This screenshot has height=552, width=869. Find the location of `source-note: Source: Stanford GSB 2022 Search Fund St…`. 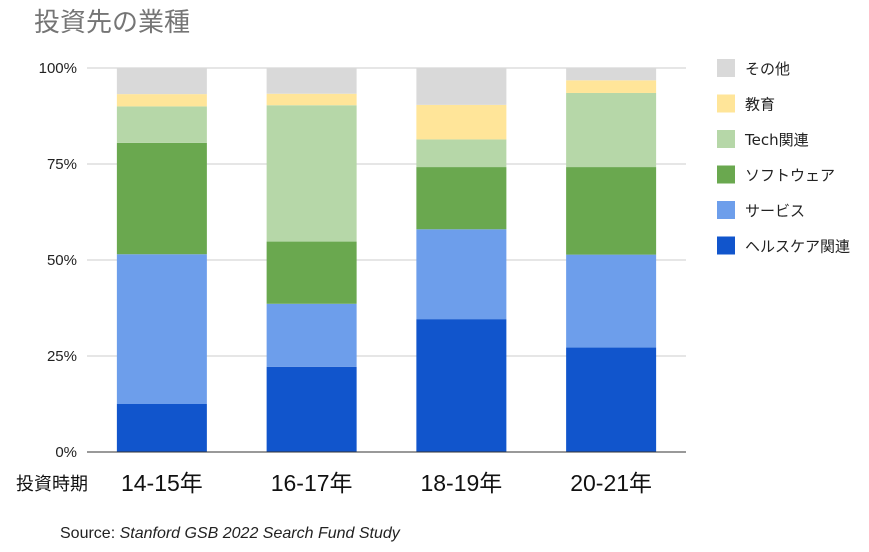

source-note: Source: Stanford GSB 2022 Search Fund St… is located at coordinates (230, 534).